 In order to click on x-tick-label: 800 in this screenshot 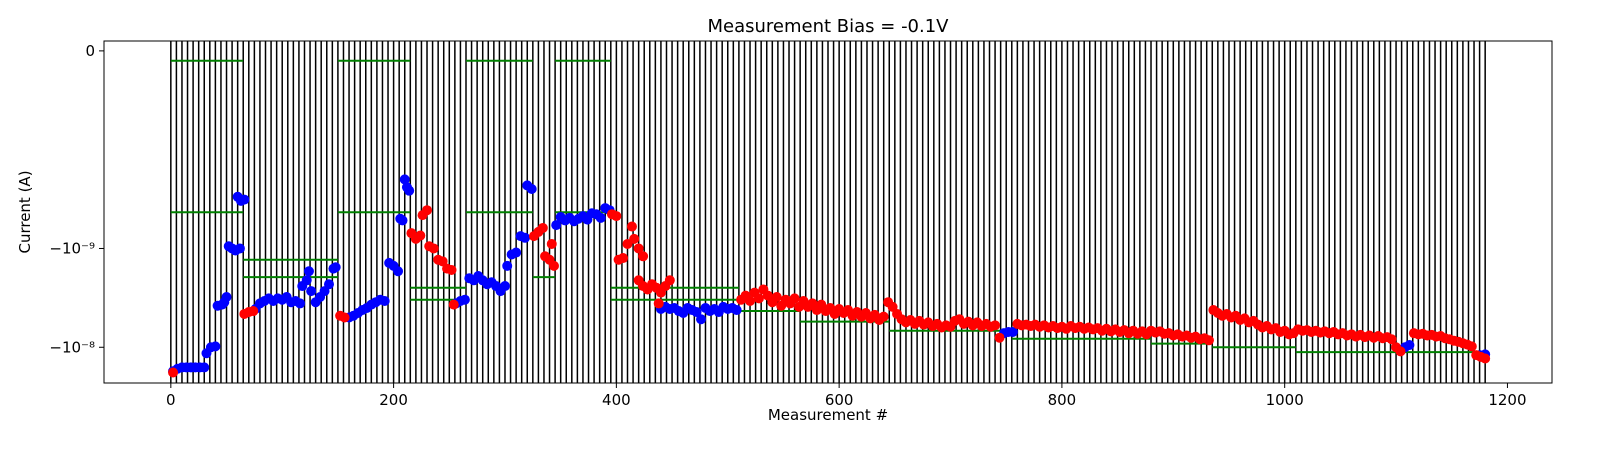, I will do `click(1062, 400)`.